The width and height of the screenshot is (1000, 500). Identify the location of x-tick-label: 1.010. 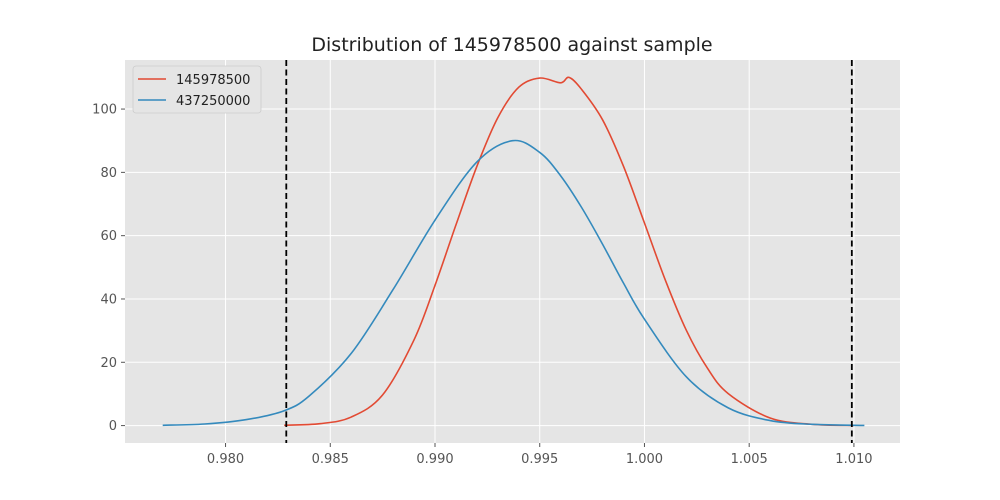
(853, 459).